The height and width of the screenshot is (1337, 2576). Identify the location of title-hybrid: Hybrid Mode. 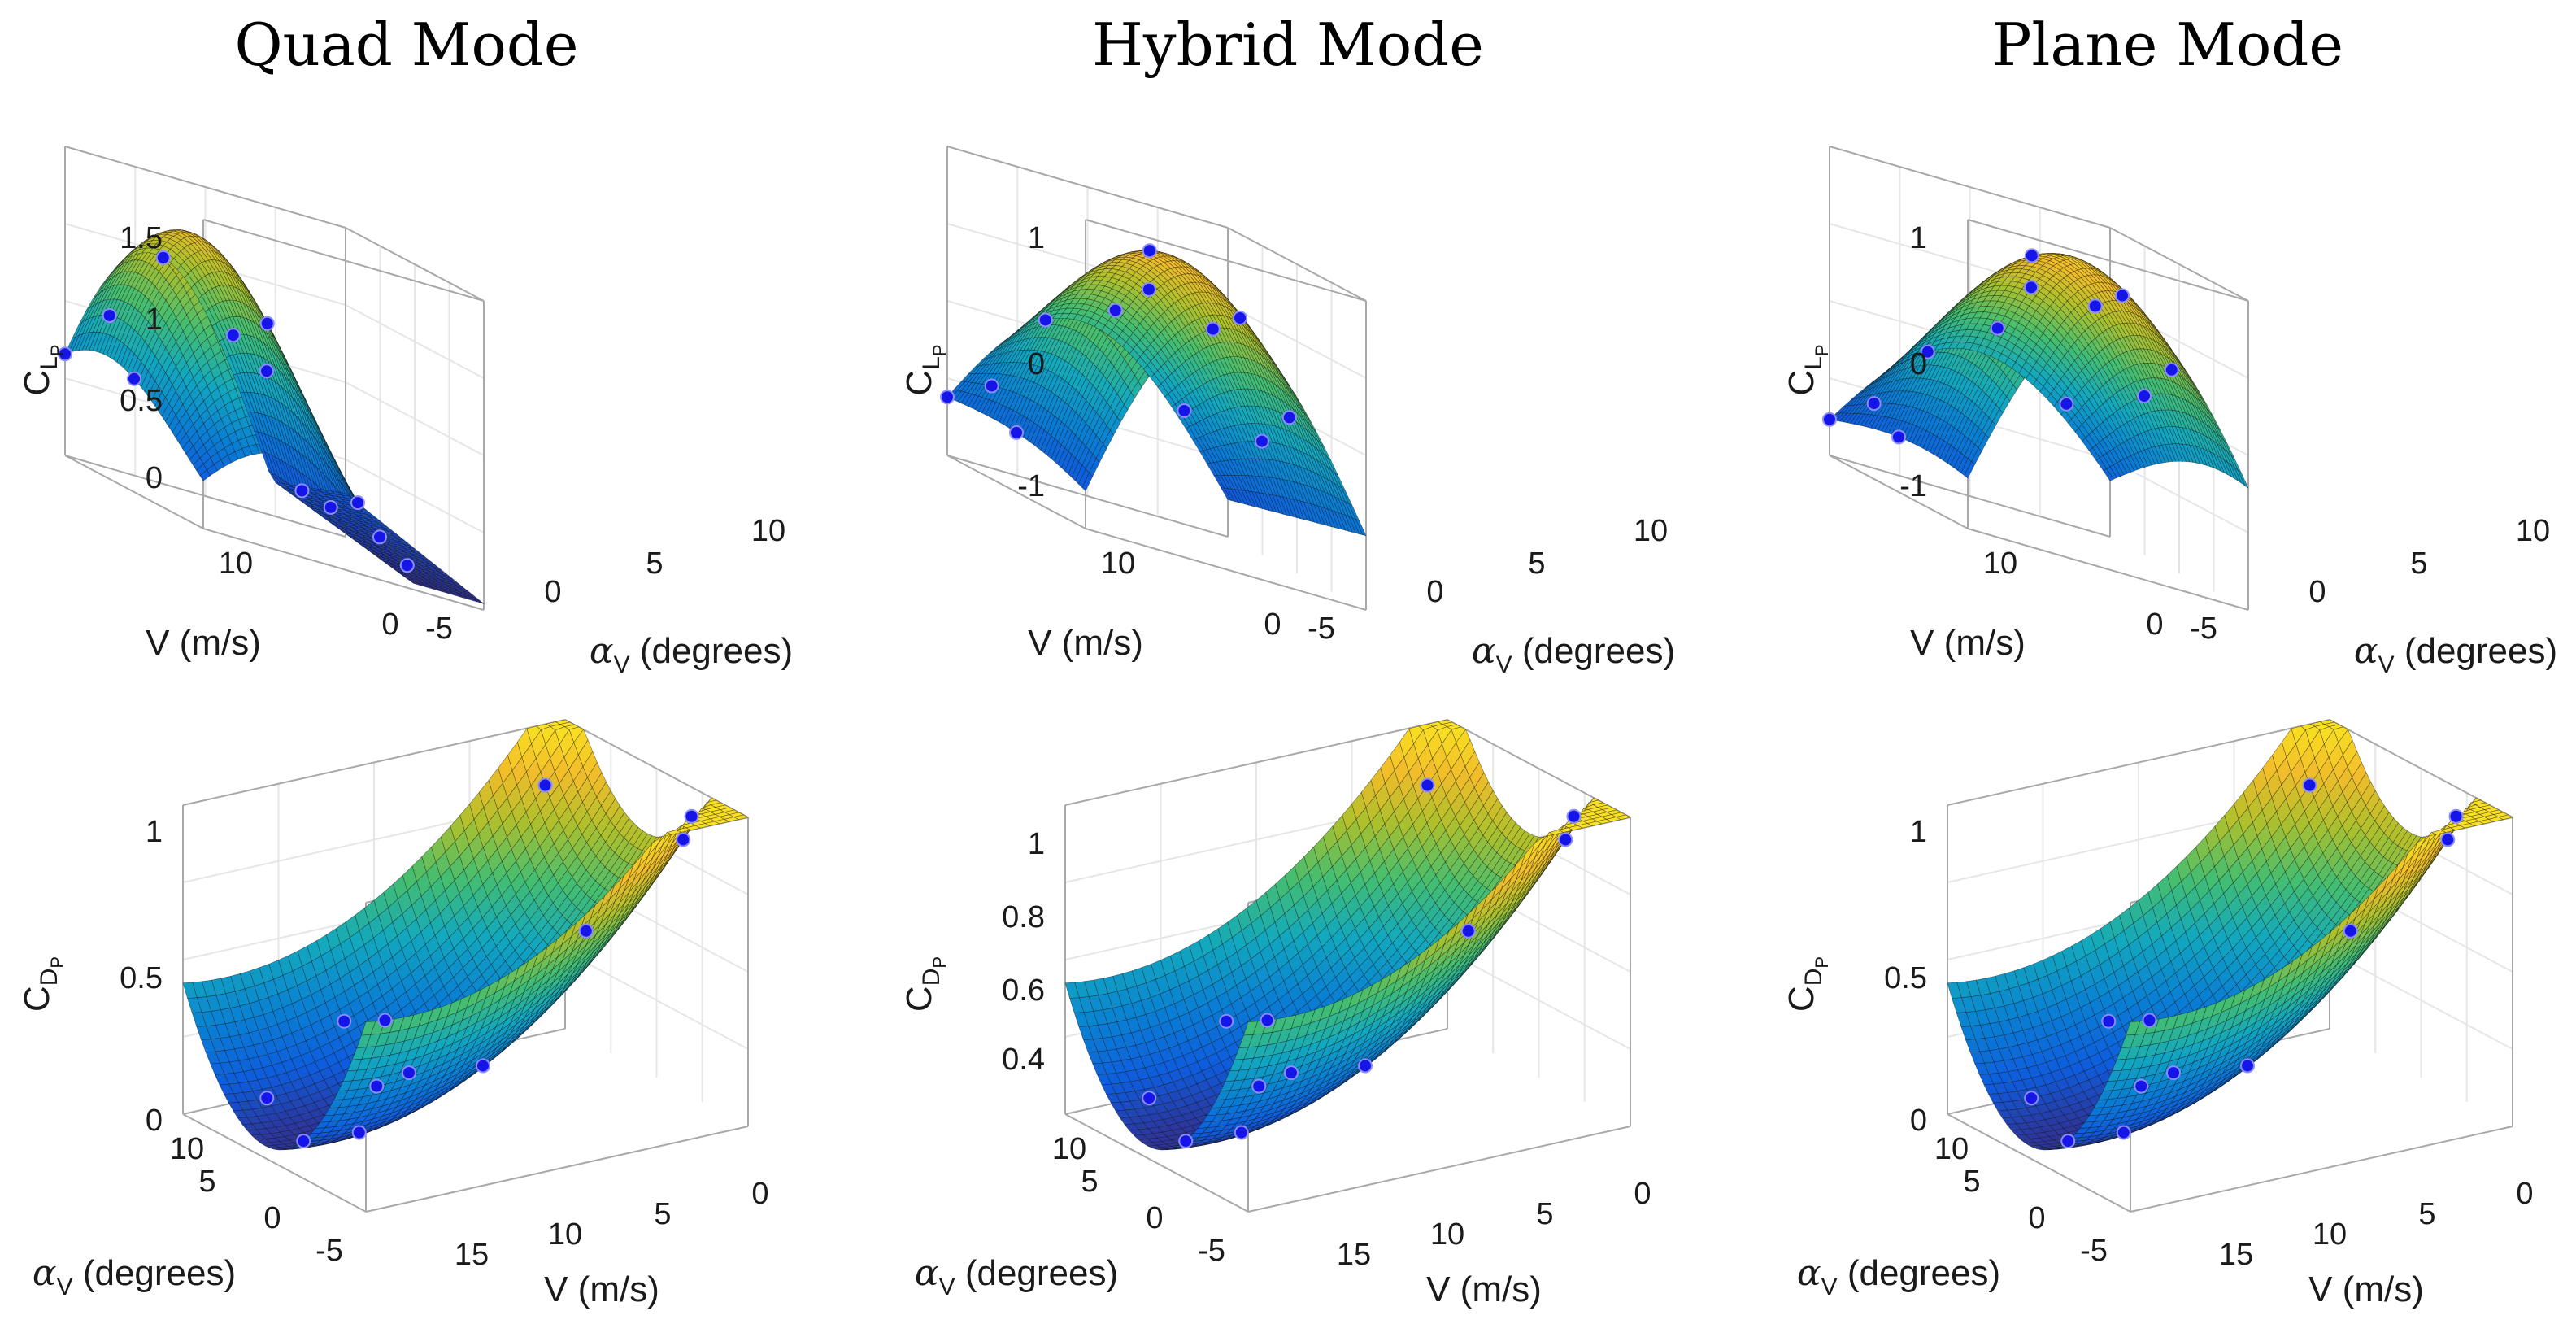
(1288, 45).